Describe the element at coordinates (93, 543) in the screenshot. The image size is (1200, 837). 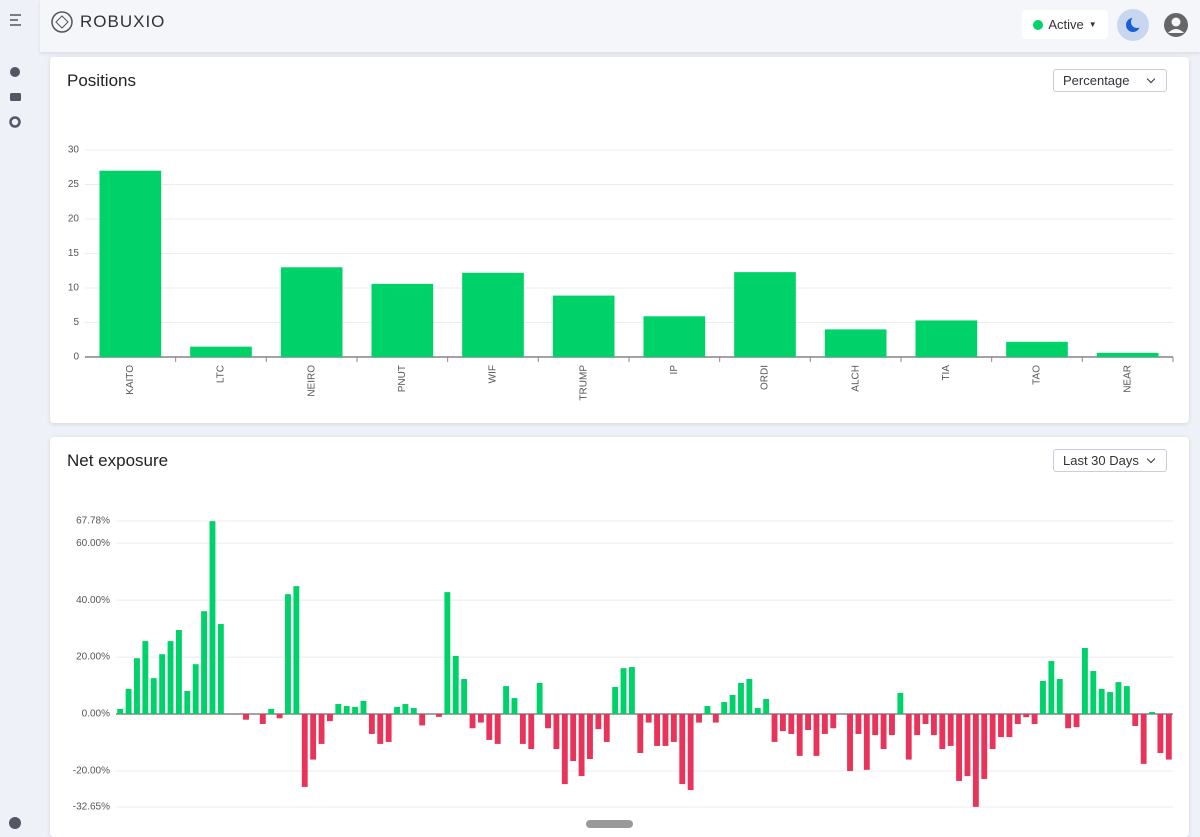
I see `y-tick-label: 60.00%` at that location.